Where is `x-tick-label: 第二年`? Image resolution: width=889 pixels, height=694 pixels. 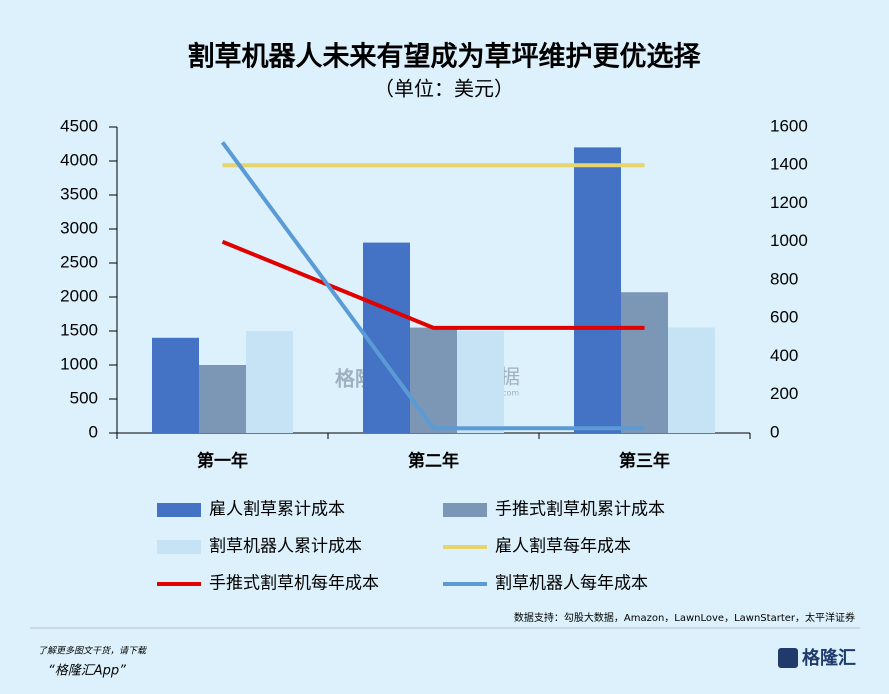
x-tick-label: 第二年 is located at coordinates (433, 461).